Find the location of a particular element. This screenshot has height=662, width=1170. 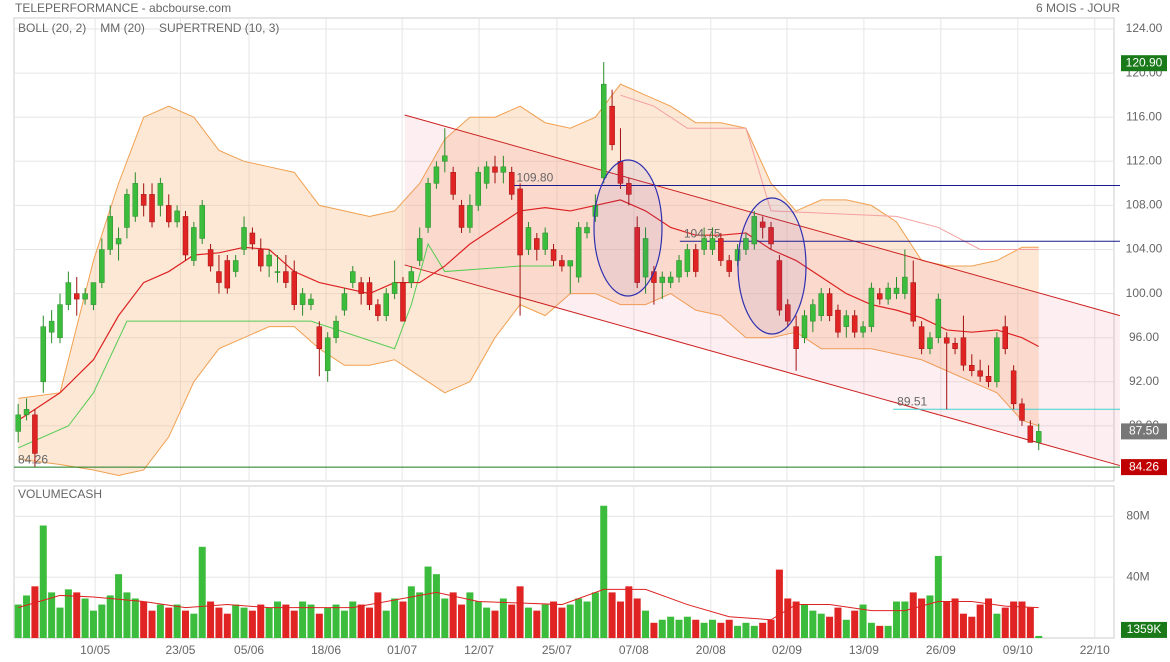

y-tick-label: 112.00 is located at coordinates (1144, 160).